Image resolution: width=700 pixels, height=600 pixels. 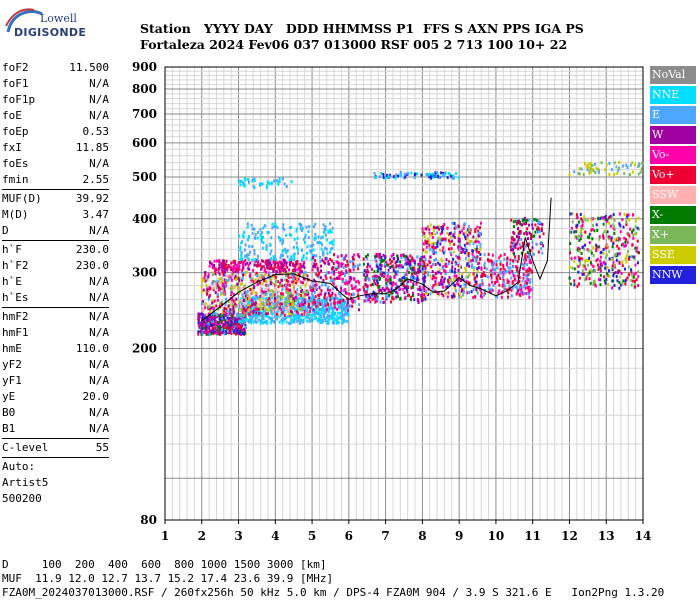 What do you see at coordinates (55, 100) in the screenshot?
I see `param-row: foF1p N/A` at bounding box center [55, 100].